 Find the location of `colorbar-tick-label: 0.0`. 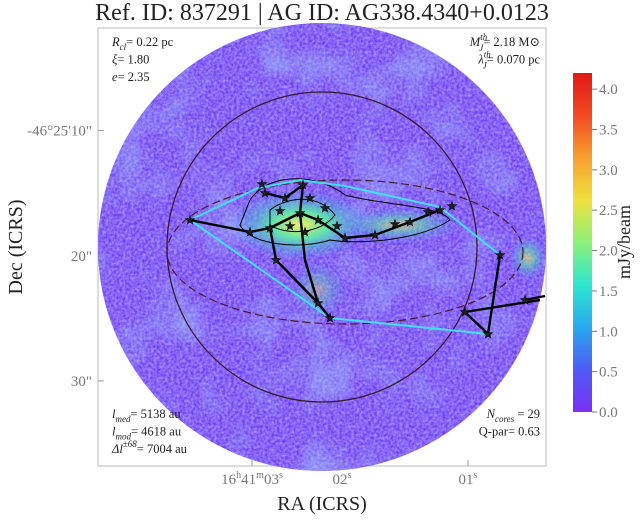

colorbar-tick-label: 0.0 is located at coordinates (608, 413).